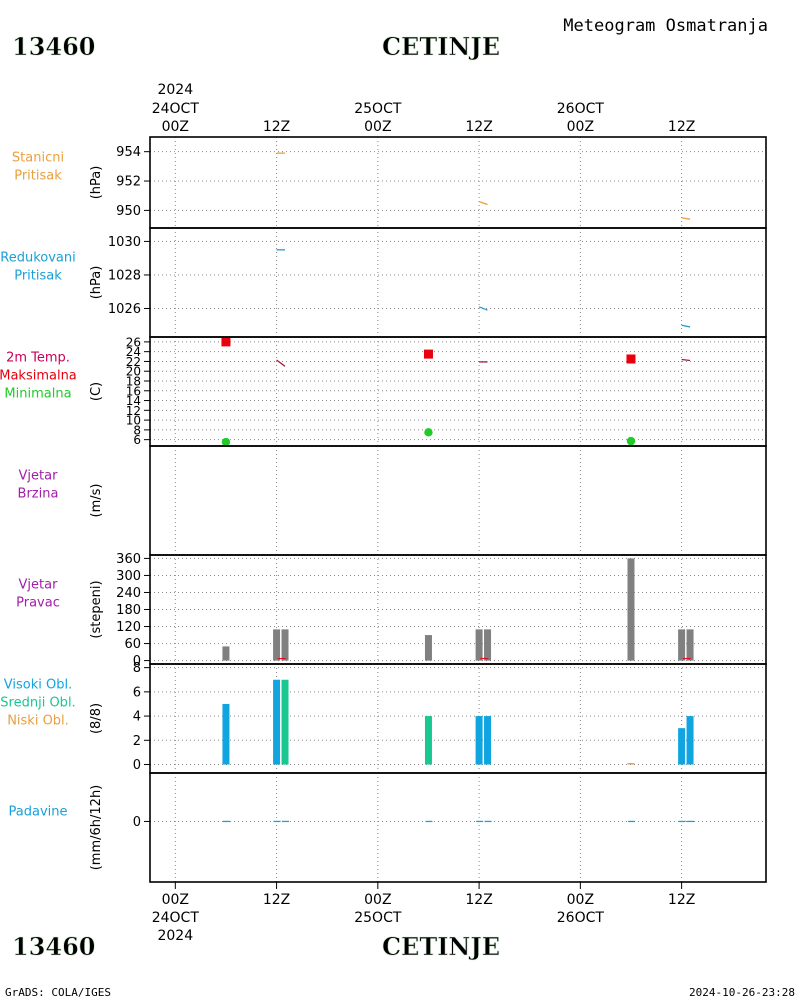 The height and width of the screenshot is (1000, 800). I want to click on panel-label-clouds: Niski Obl., so click(38, 721).